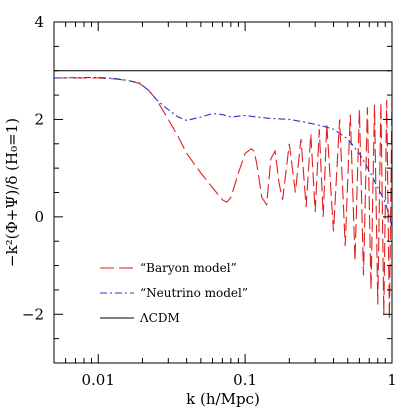 The image size is (415, 415). Describe the element at coordinates (188, 268) in the screenshot. I see `legend-label-baryon-model: “Baryon model”` at that location.